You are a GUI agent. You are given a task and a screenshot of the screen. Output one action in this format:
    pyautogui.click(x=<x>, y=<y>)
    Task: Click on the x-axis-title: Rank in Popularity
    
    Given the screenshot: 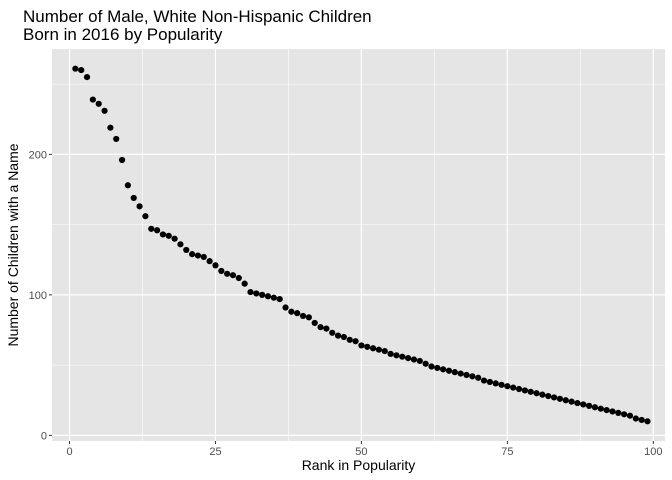 What is the action you would take?
    pyautogui.click(x=359, y=465)
    